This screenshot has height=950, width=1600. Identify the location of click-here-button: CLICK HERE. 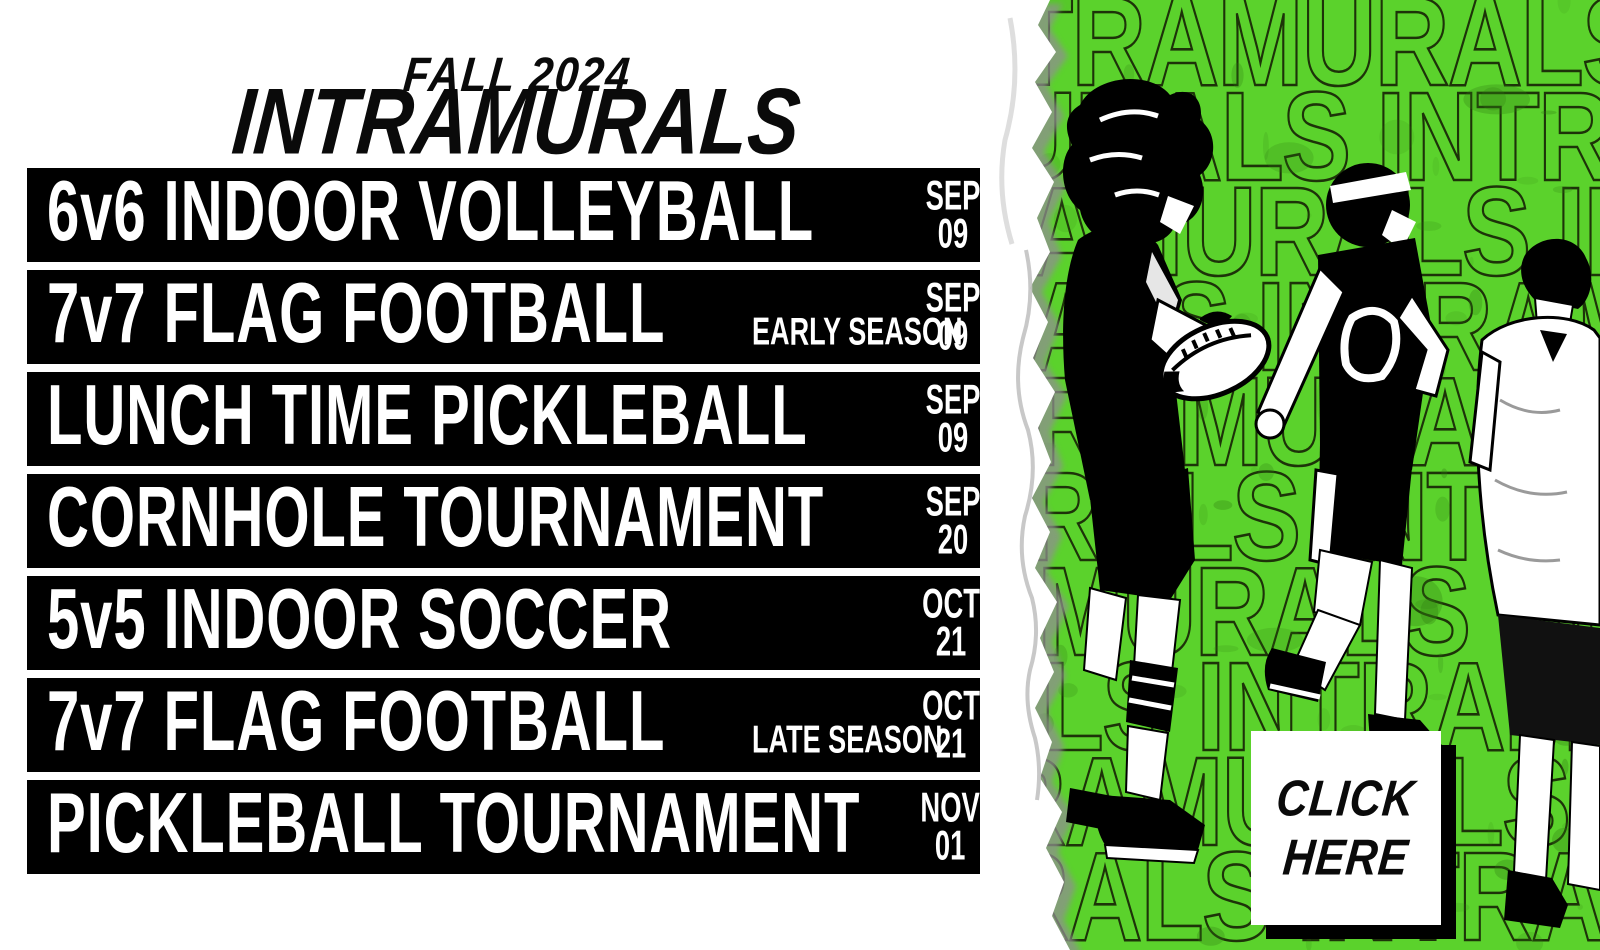
(1346, 828).